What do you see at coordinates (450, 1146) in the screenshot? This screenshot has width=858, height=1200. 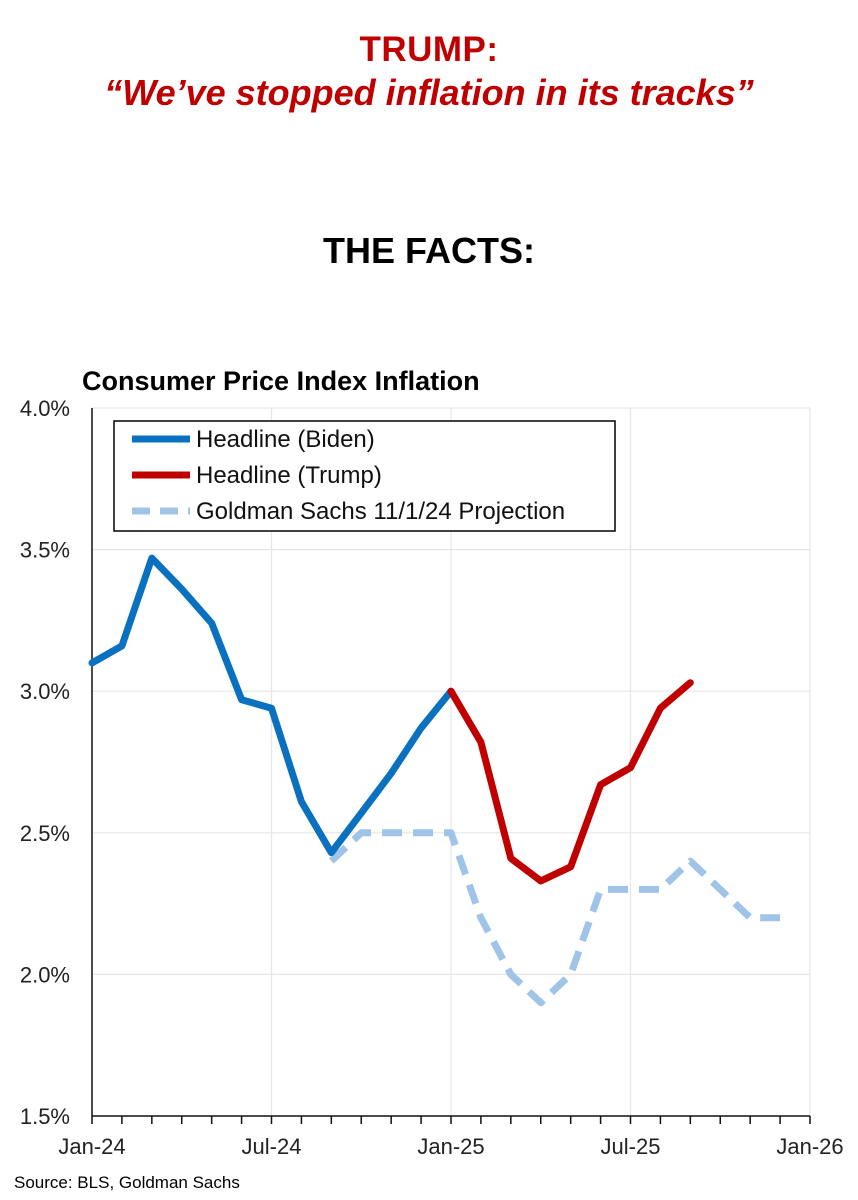 I see `x-tick-label: Jan-25` at bounding box center [450, 1146].